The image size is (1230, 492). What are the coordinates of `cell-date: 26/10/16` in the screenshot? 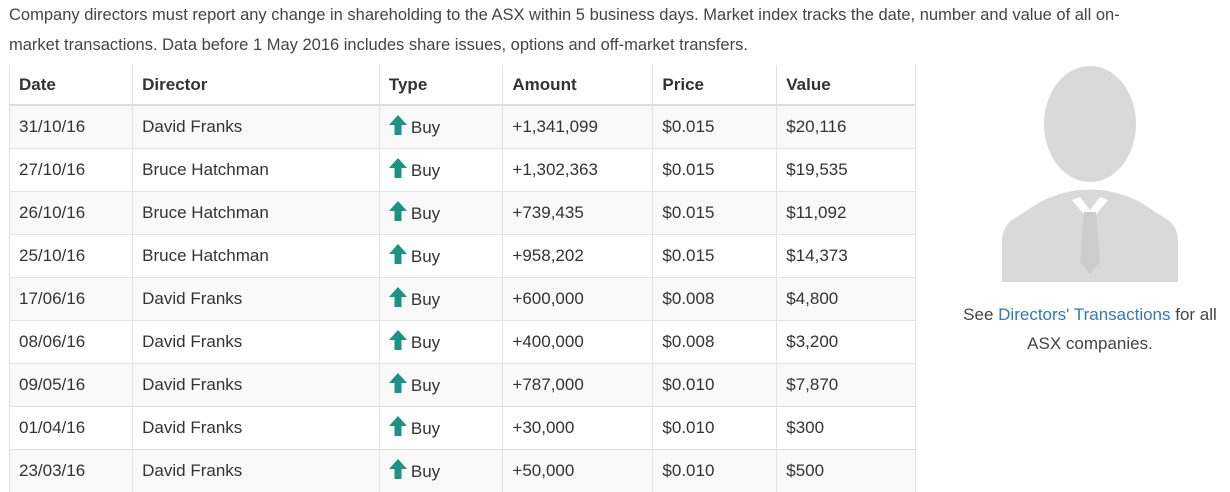 It's located at (71, 213).